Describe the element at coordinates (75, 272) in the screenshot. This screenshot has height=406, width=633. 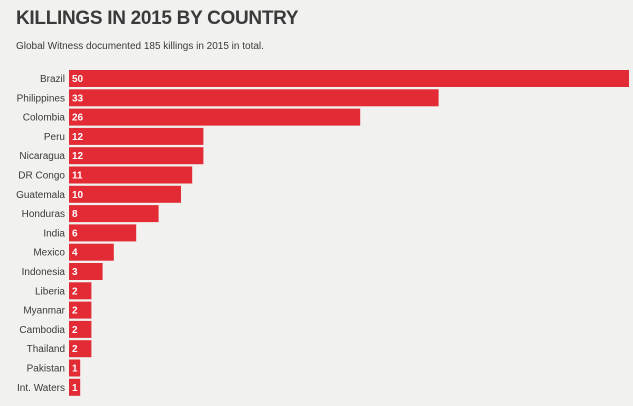
I see `value-label: 3` at that location.